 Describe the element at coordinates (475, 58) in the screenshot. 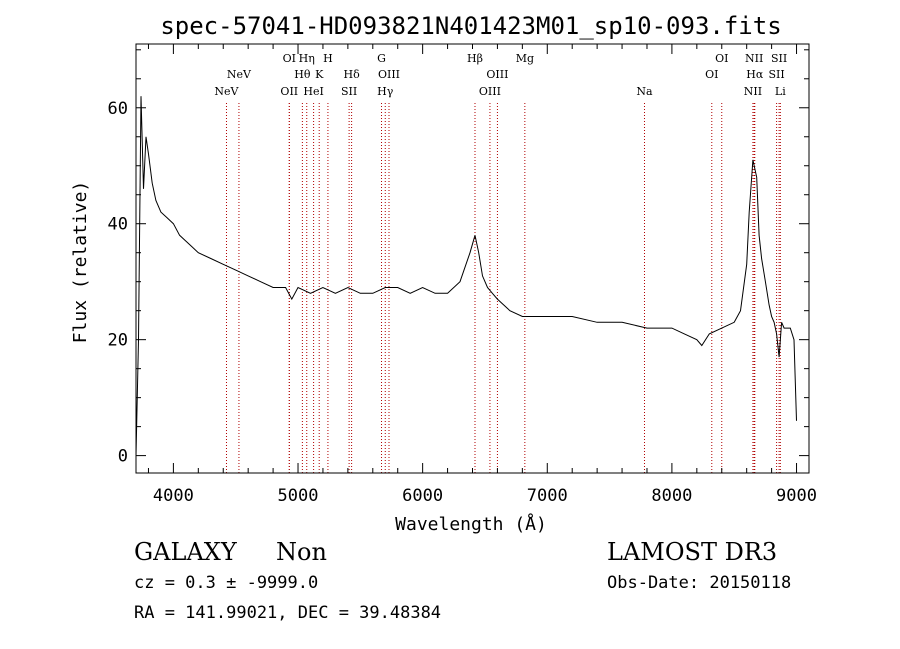

I see `line-label: Hβ` at that location.